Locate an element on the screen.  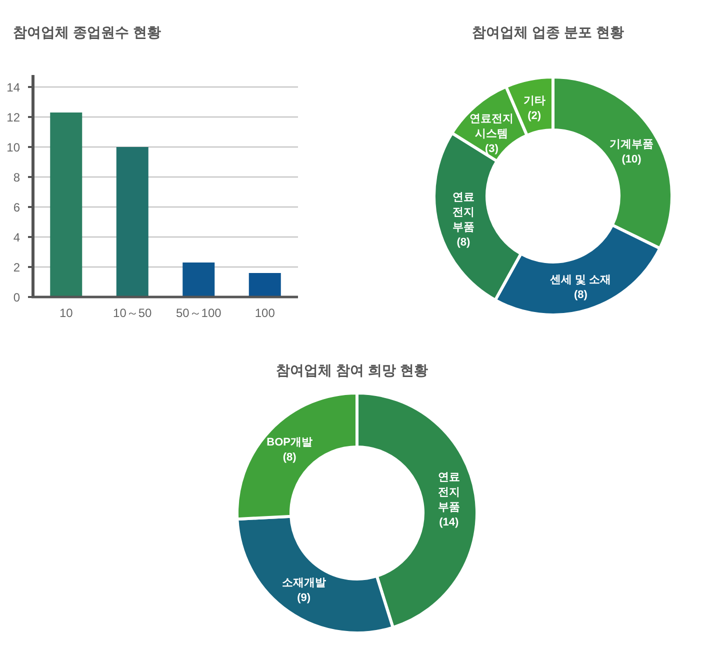
slice-label: 기계부품 is located at coordinates (632, 144).